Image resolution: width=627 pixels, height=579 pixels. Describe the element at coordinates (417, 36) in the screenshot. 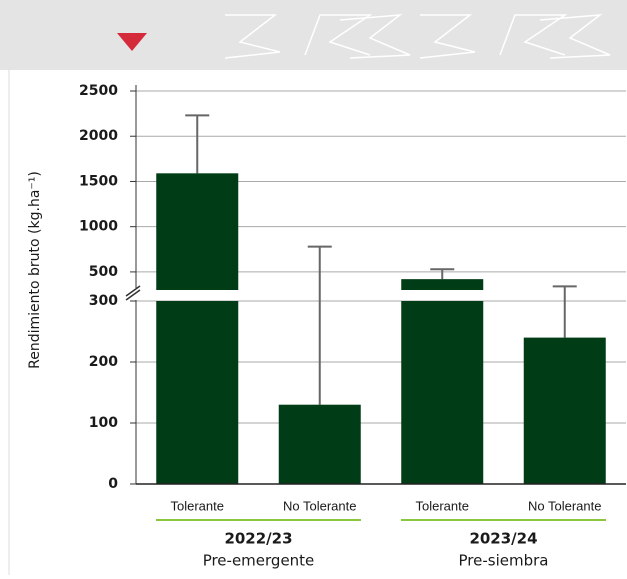

I see `header-decoration` at that location.